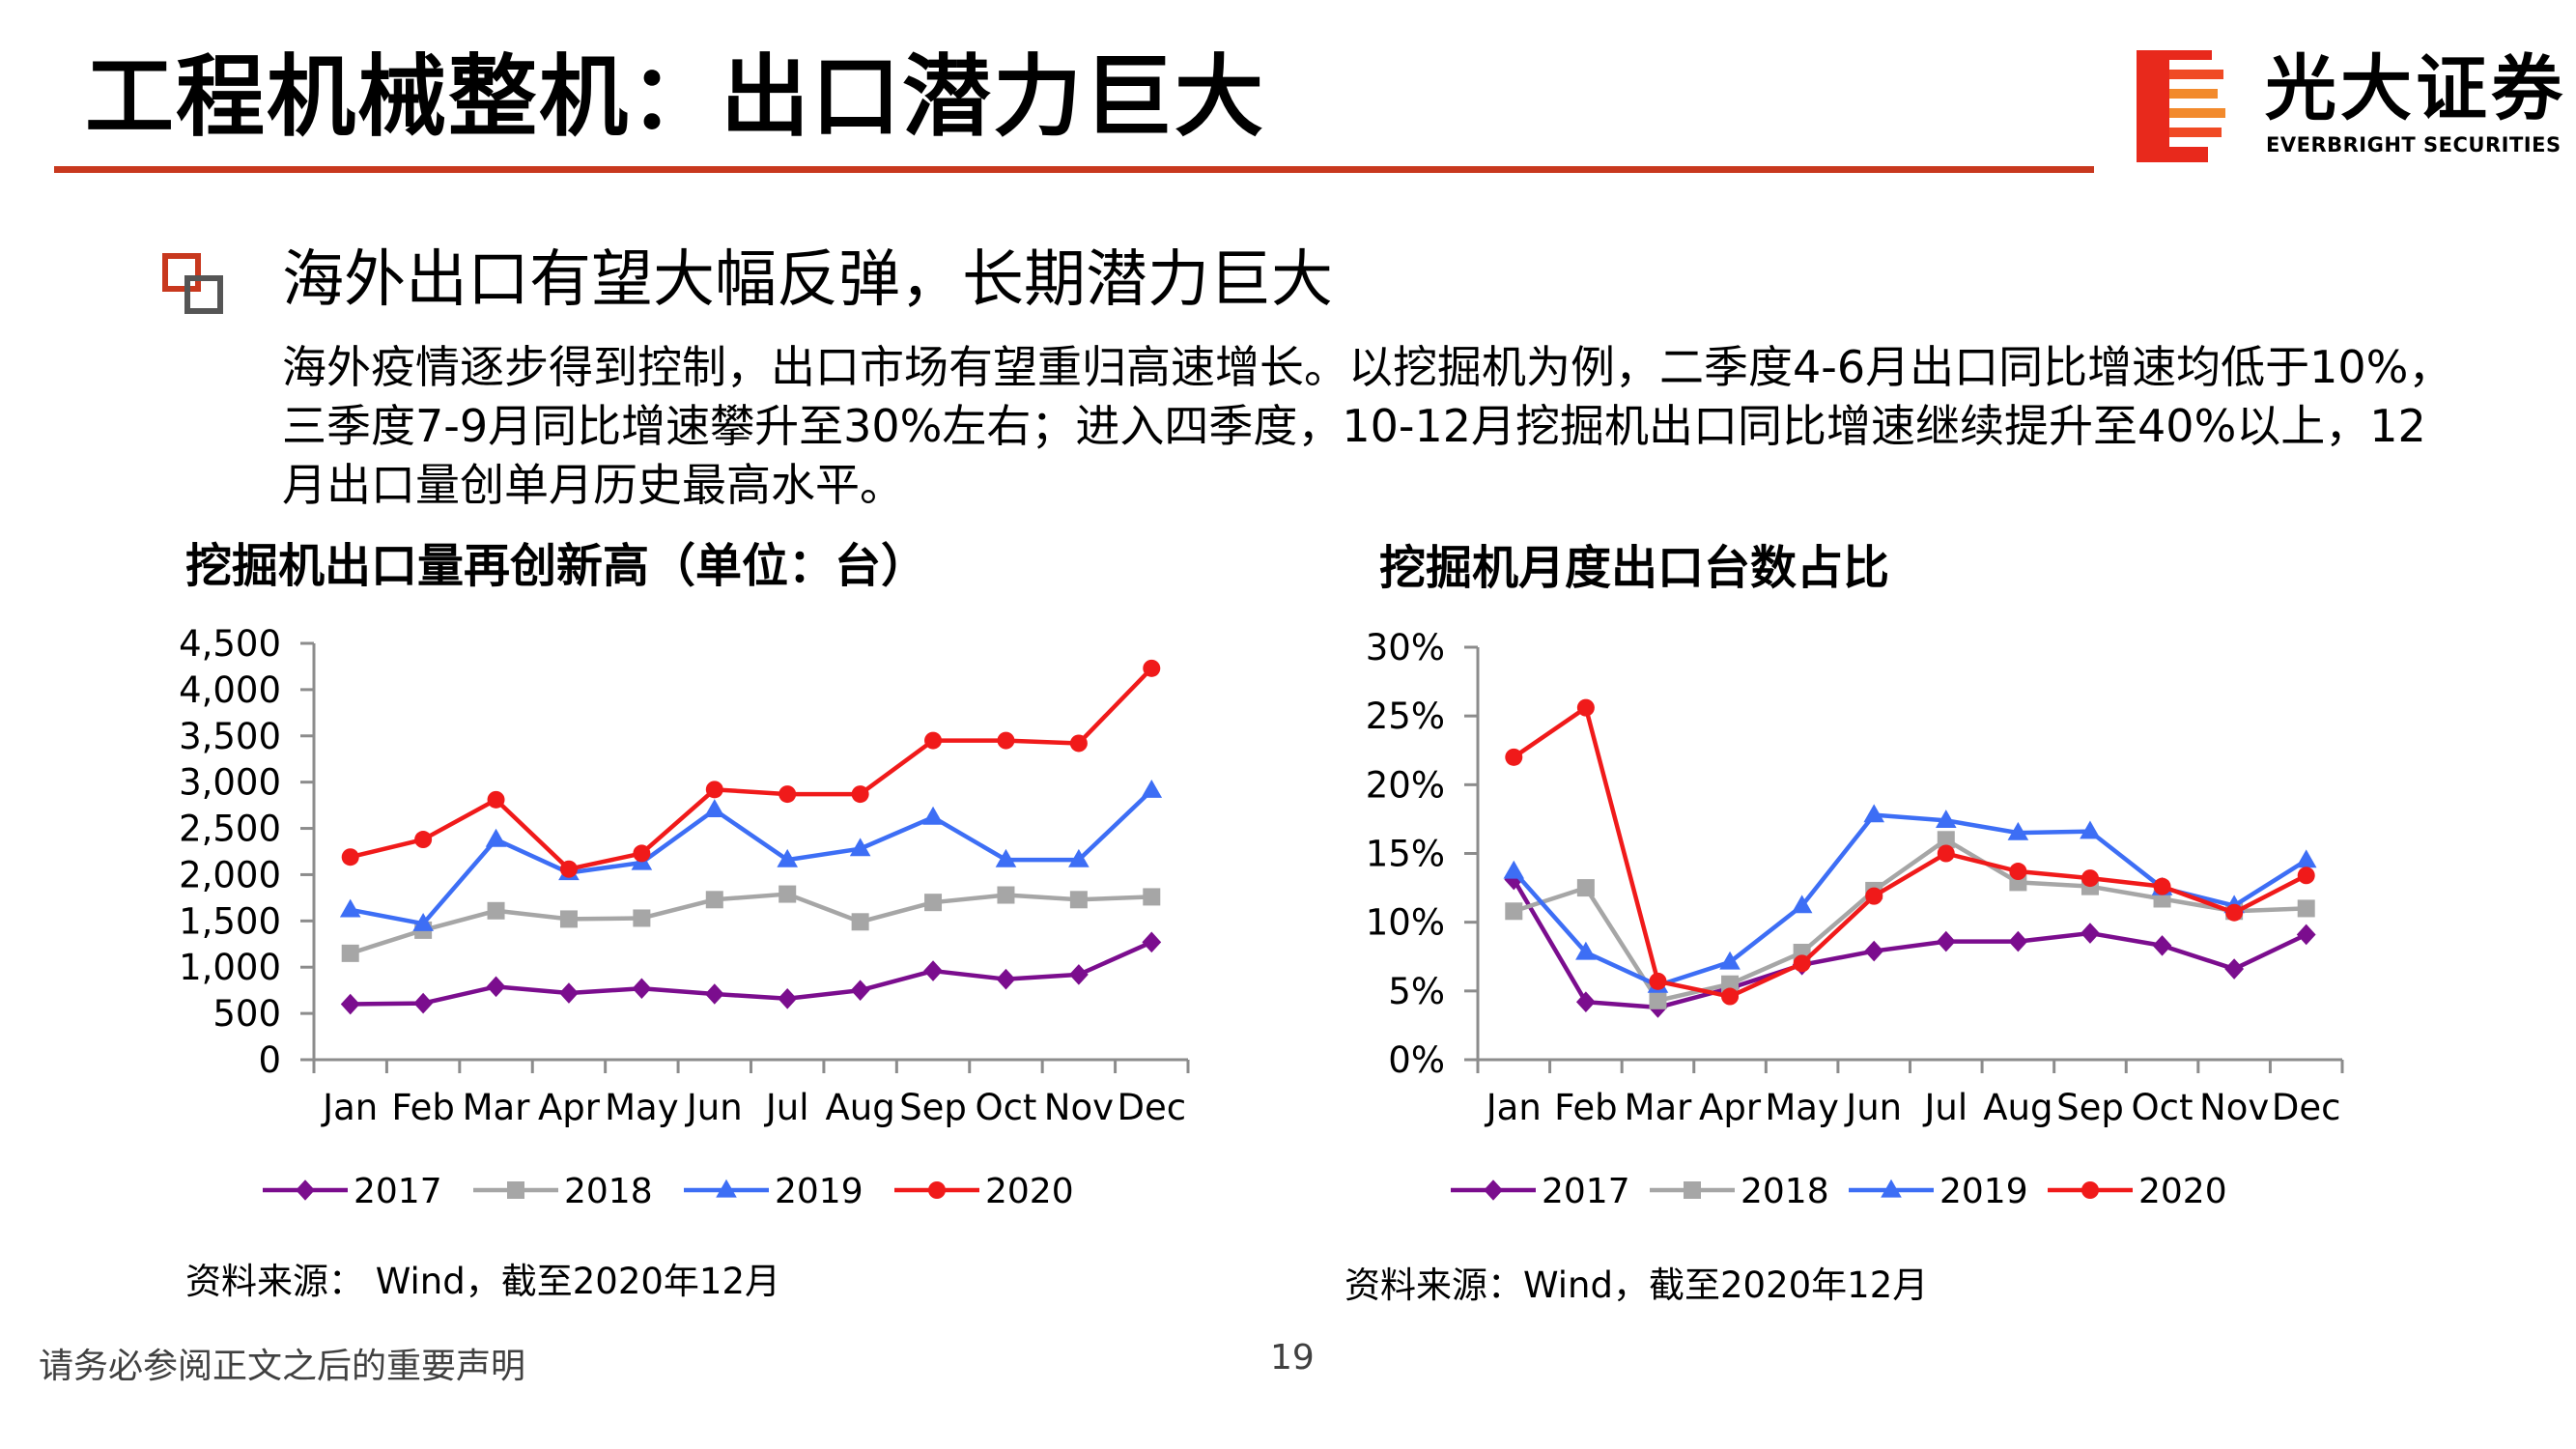 This screenshot has height=1449, width=2576. Describe the element at coordinates (937, 1190) in the screenshot. I see `chart-1-legend-marker-2020` at that location.